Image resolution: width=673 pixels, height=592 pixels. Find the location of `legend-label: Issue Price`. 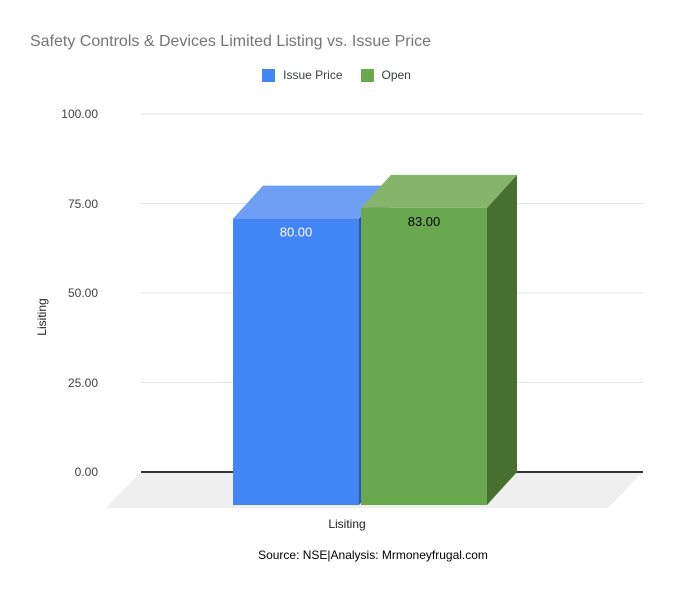

legend-label: Issue Price is located at coordinates (313, 75).